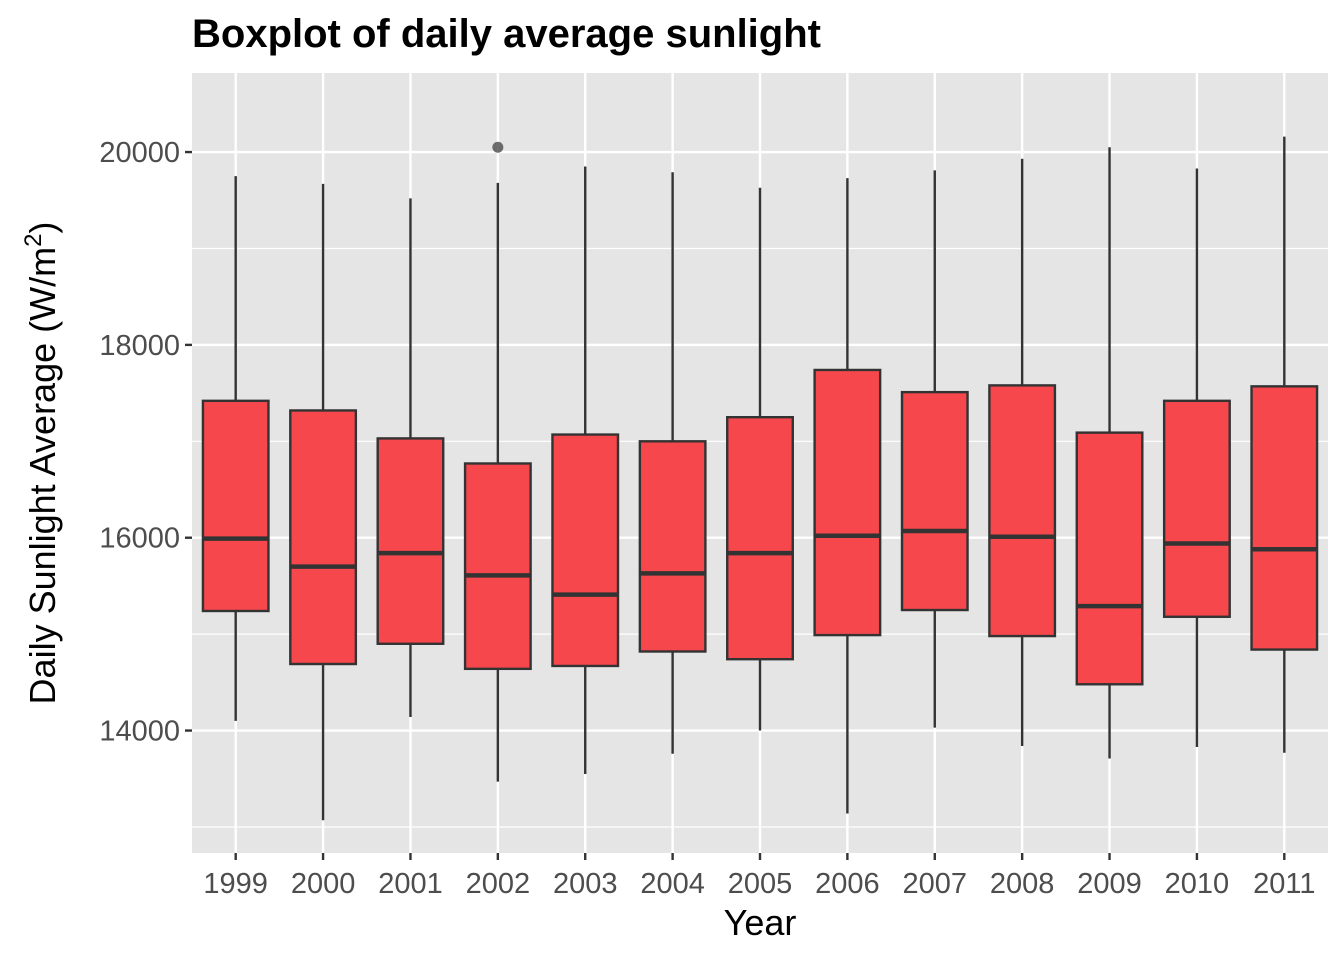  I want to click on x-tick-label: 2003, so click(585, 884).